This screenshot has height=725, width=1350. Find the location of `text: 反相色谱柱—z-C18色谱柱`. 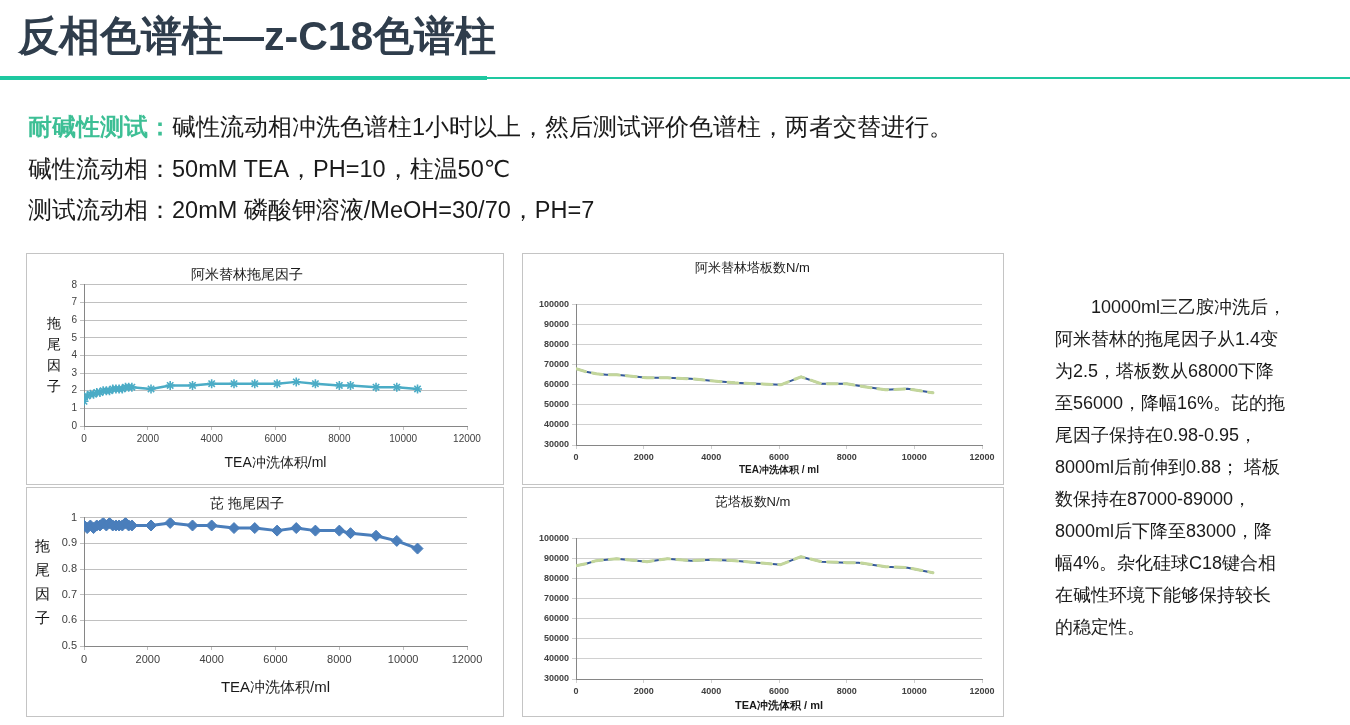

text: 反相色谱柱—z-C18色谱柱 is located at coordinates (257, 36).